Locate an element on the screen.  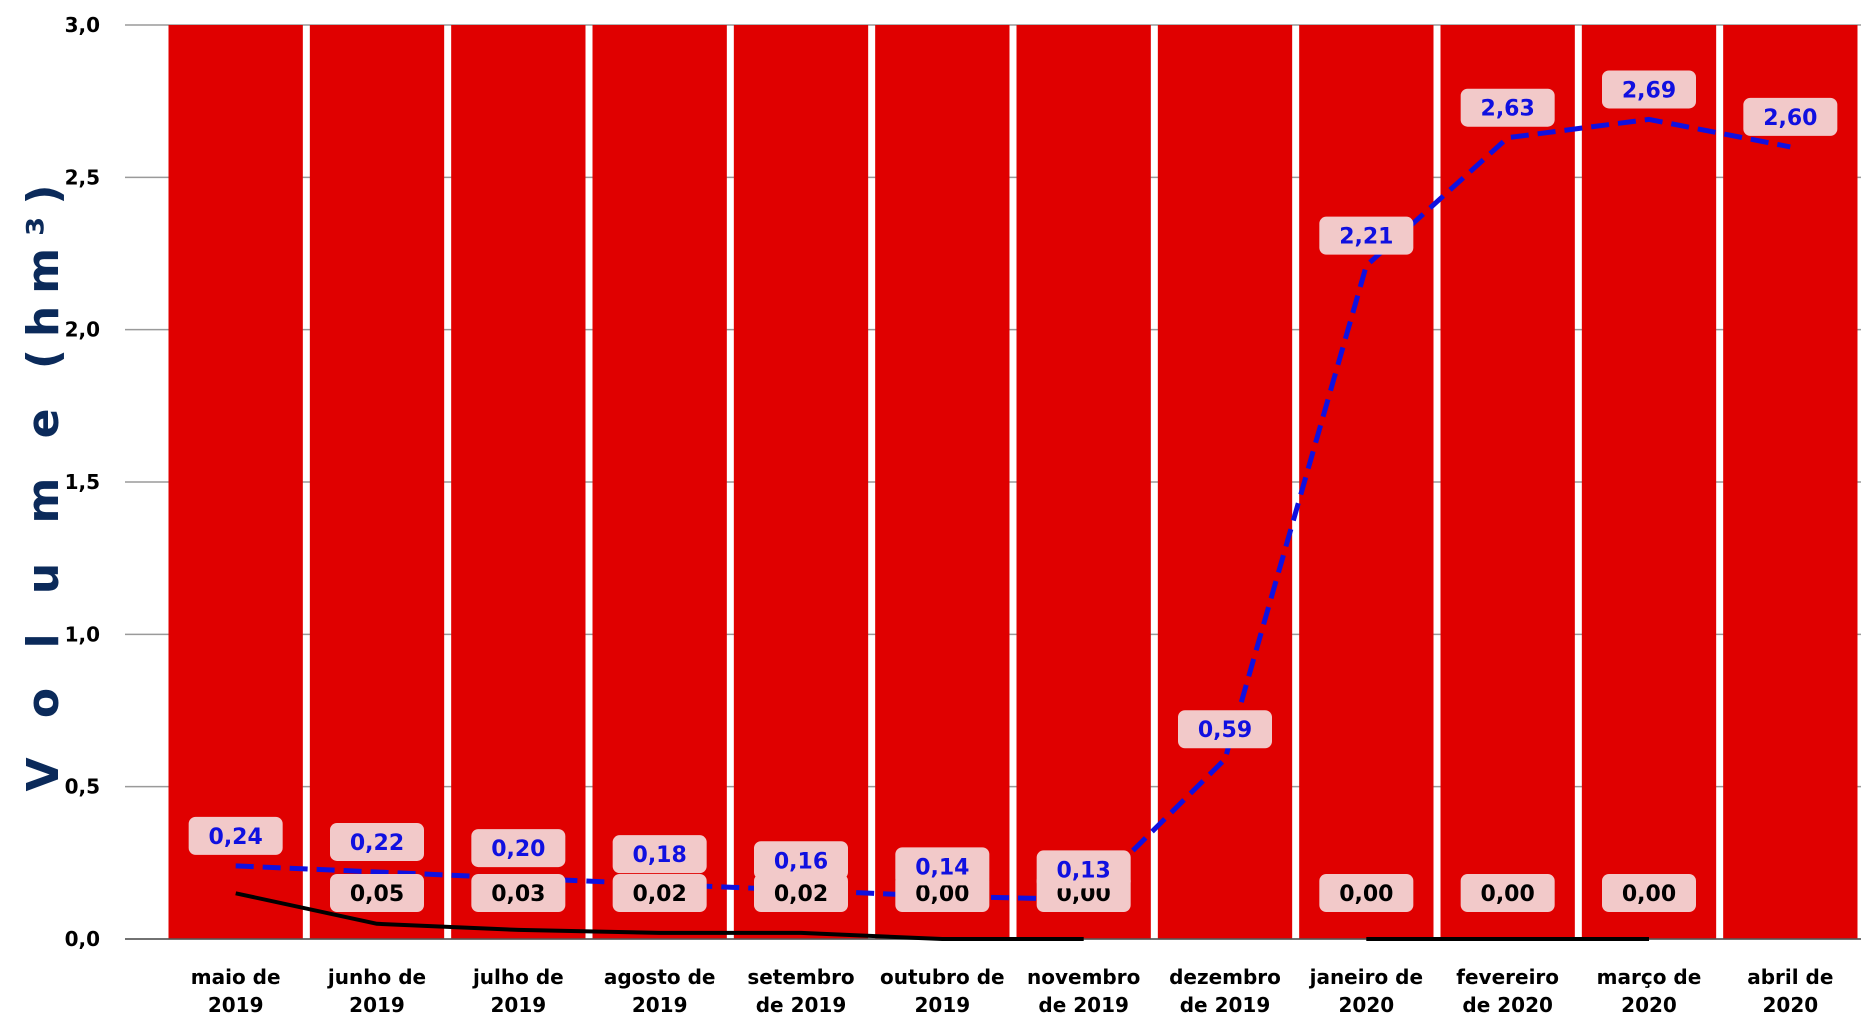
data-label-blue: 2,60 is located at coordinates (1790, 118).